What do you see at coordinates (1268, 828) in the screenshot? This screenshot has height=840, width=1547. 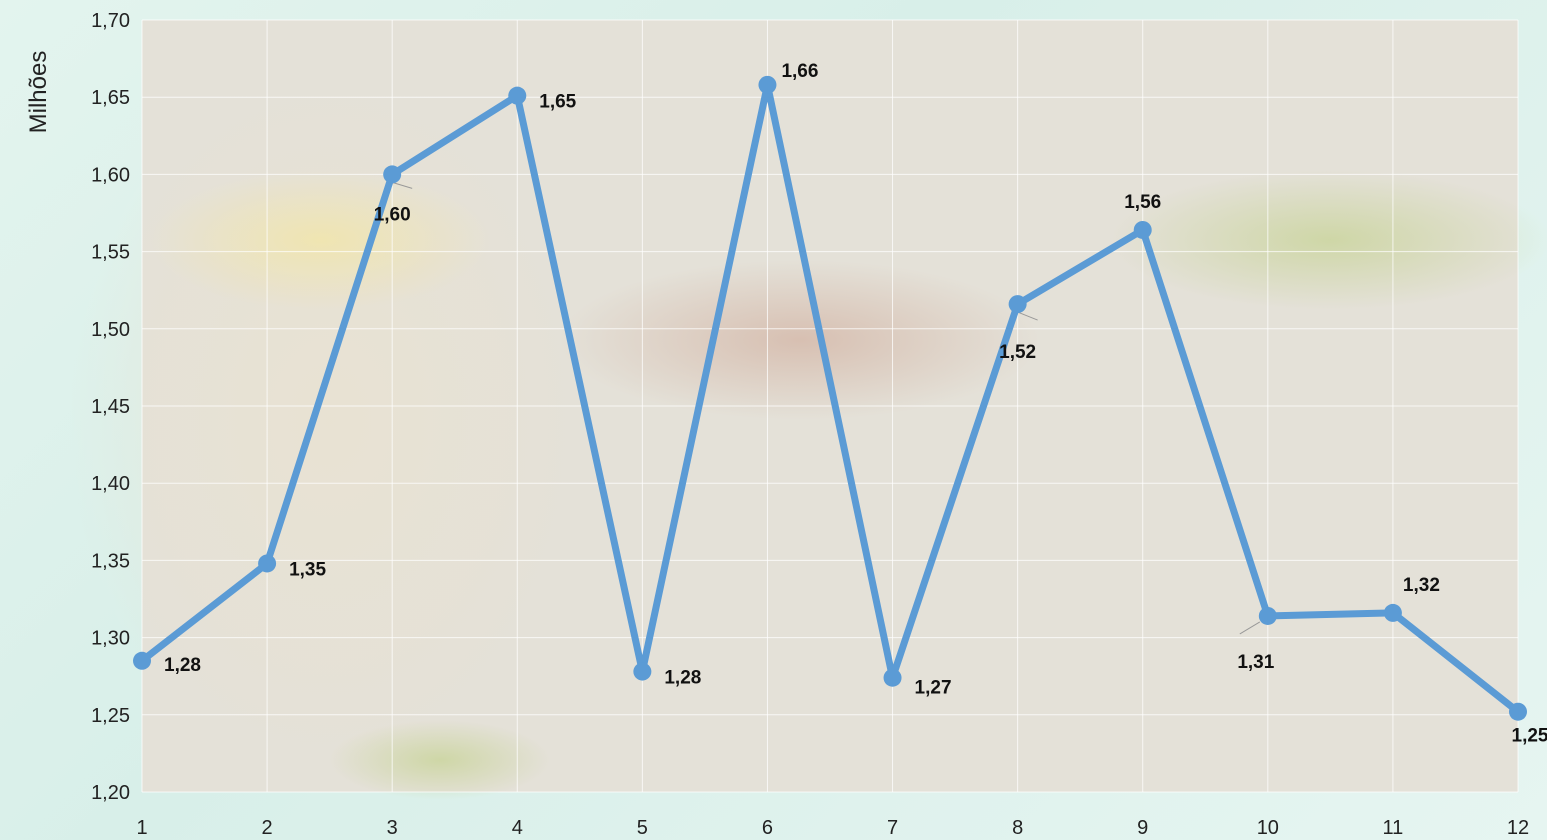 I see `x-tick-label: 10` at bounding box center [1268, 828].